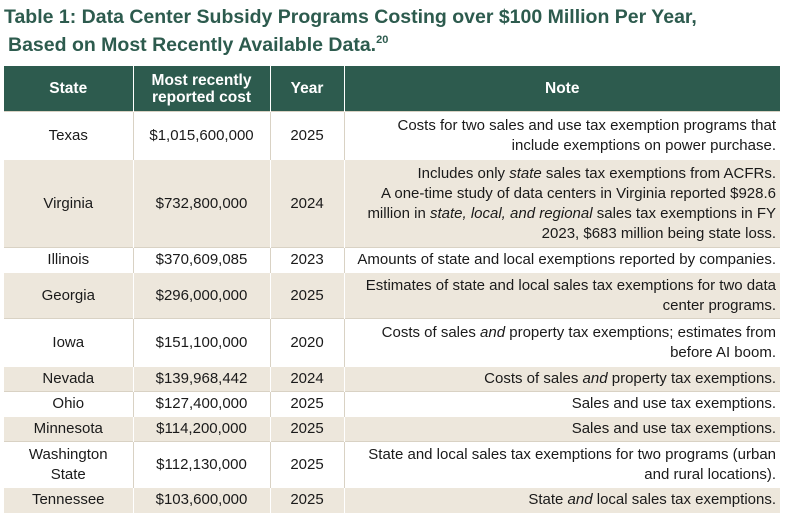  What do you see at coordinates (202, 203) in the screenshot?
I see `cell-cost: $732,800,000` at bounding box center [202, 203].